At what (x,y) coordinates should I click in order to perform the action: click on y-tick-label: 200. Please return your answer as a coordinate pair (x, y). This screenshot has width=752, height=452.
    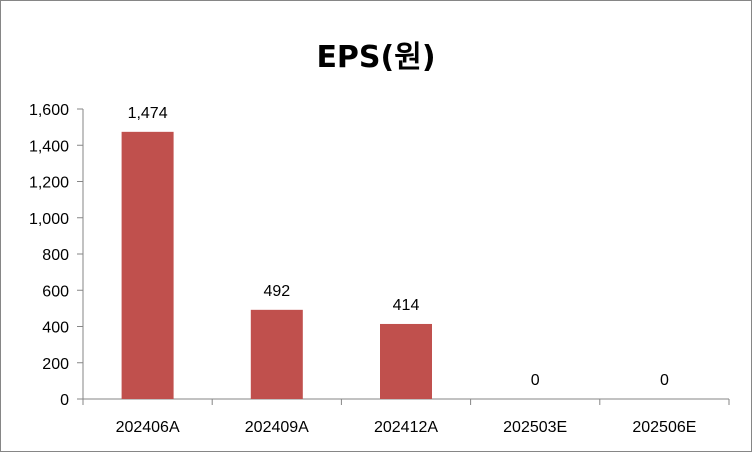
    Looking at the image, I should click on (55, 364).